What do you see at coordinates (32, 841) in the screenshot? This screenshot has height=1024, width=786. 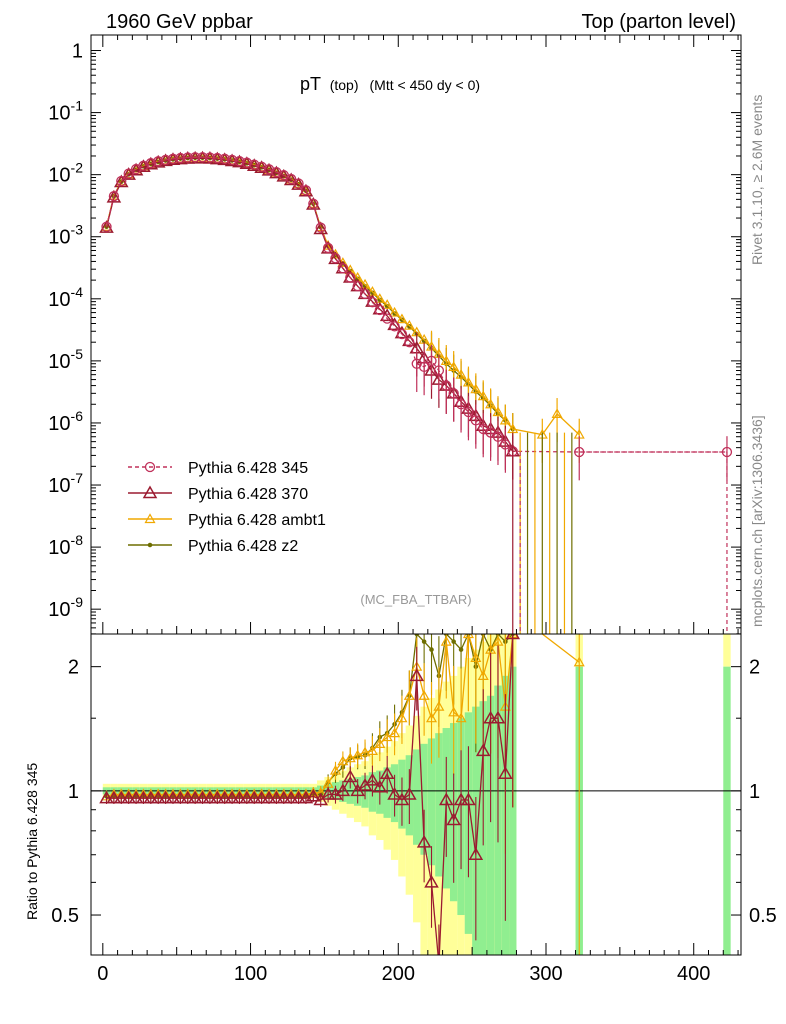 I see `ratio-ylabel: Ratio to Pythia 6.428 345` at bounding box center [32, 841].